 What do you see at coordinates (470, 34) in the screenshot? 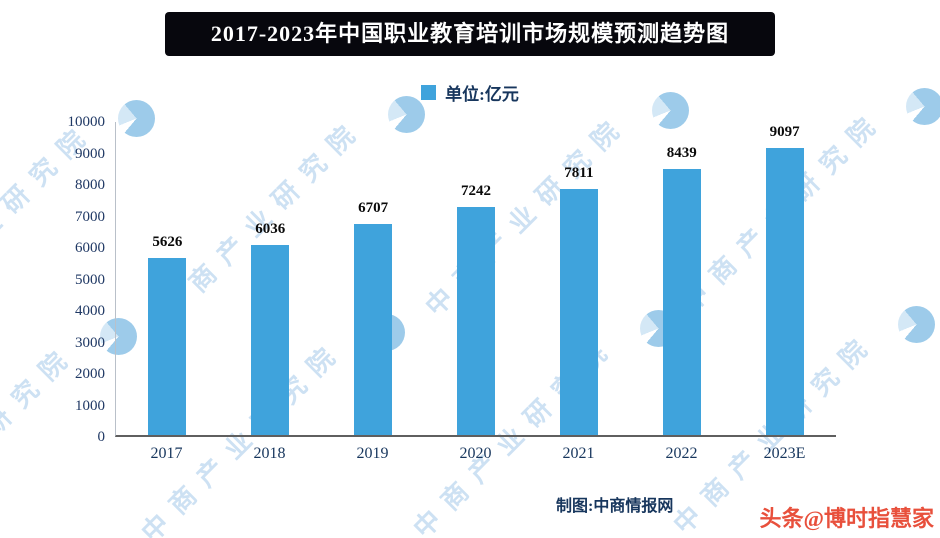
I see `chart-title: 2017-2023年中国职业教育培训市场规模预测趋势图` at bounding box center [470, 34].